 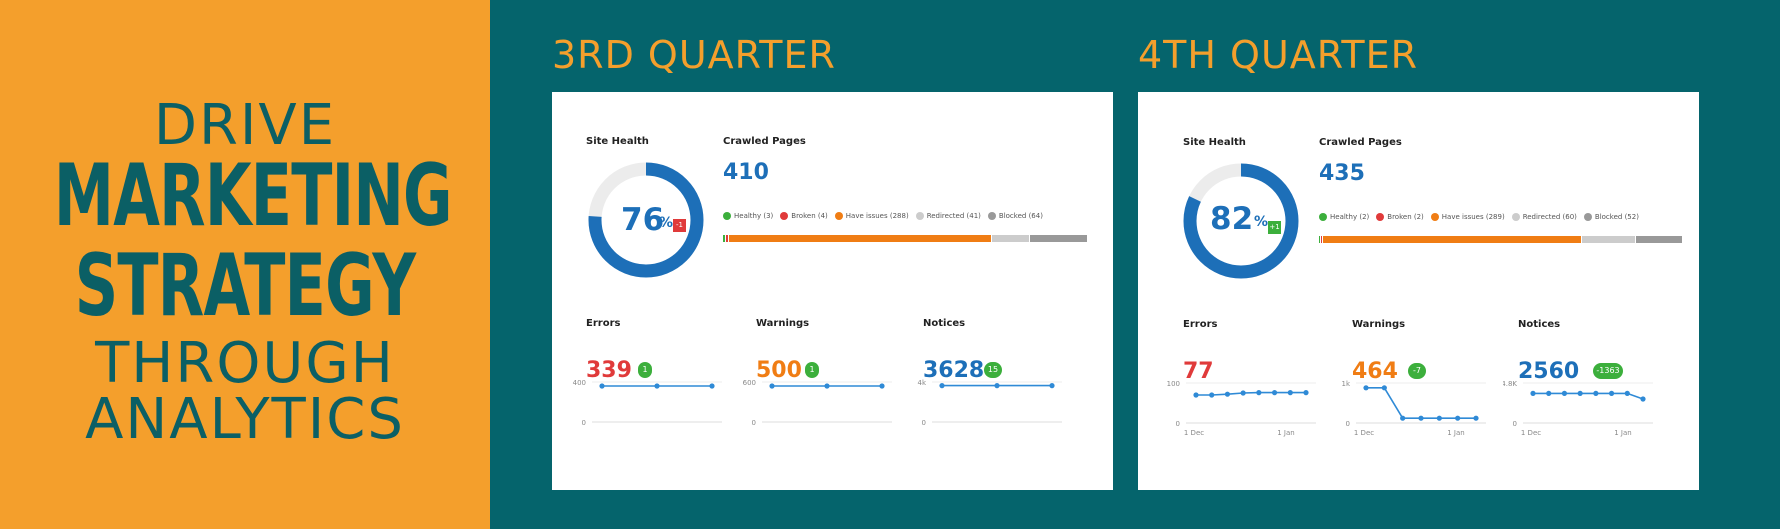 I want to click on chart-y-tick-top: 4.8K, so click(x=1510, y=384).